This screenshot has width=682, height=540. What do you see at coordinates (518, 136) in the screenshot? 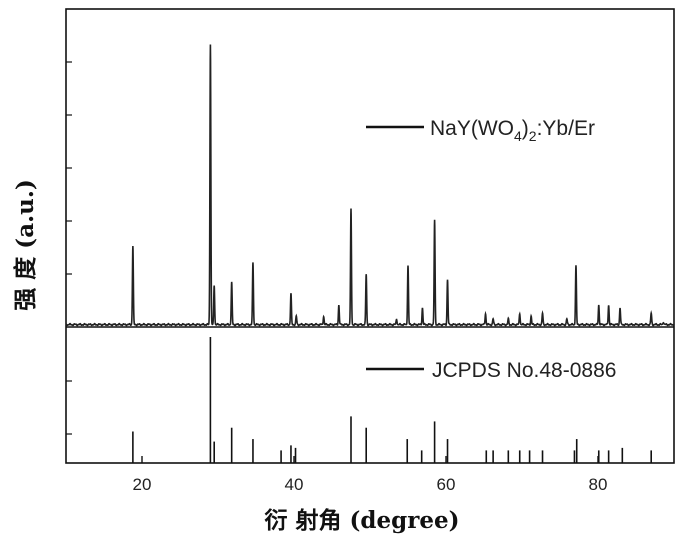
I see `legend-sample-label-sub1: 4` at bounding box center [518, 136].